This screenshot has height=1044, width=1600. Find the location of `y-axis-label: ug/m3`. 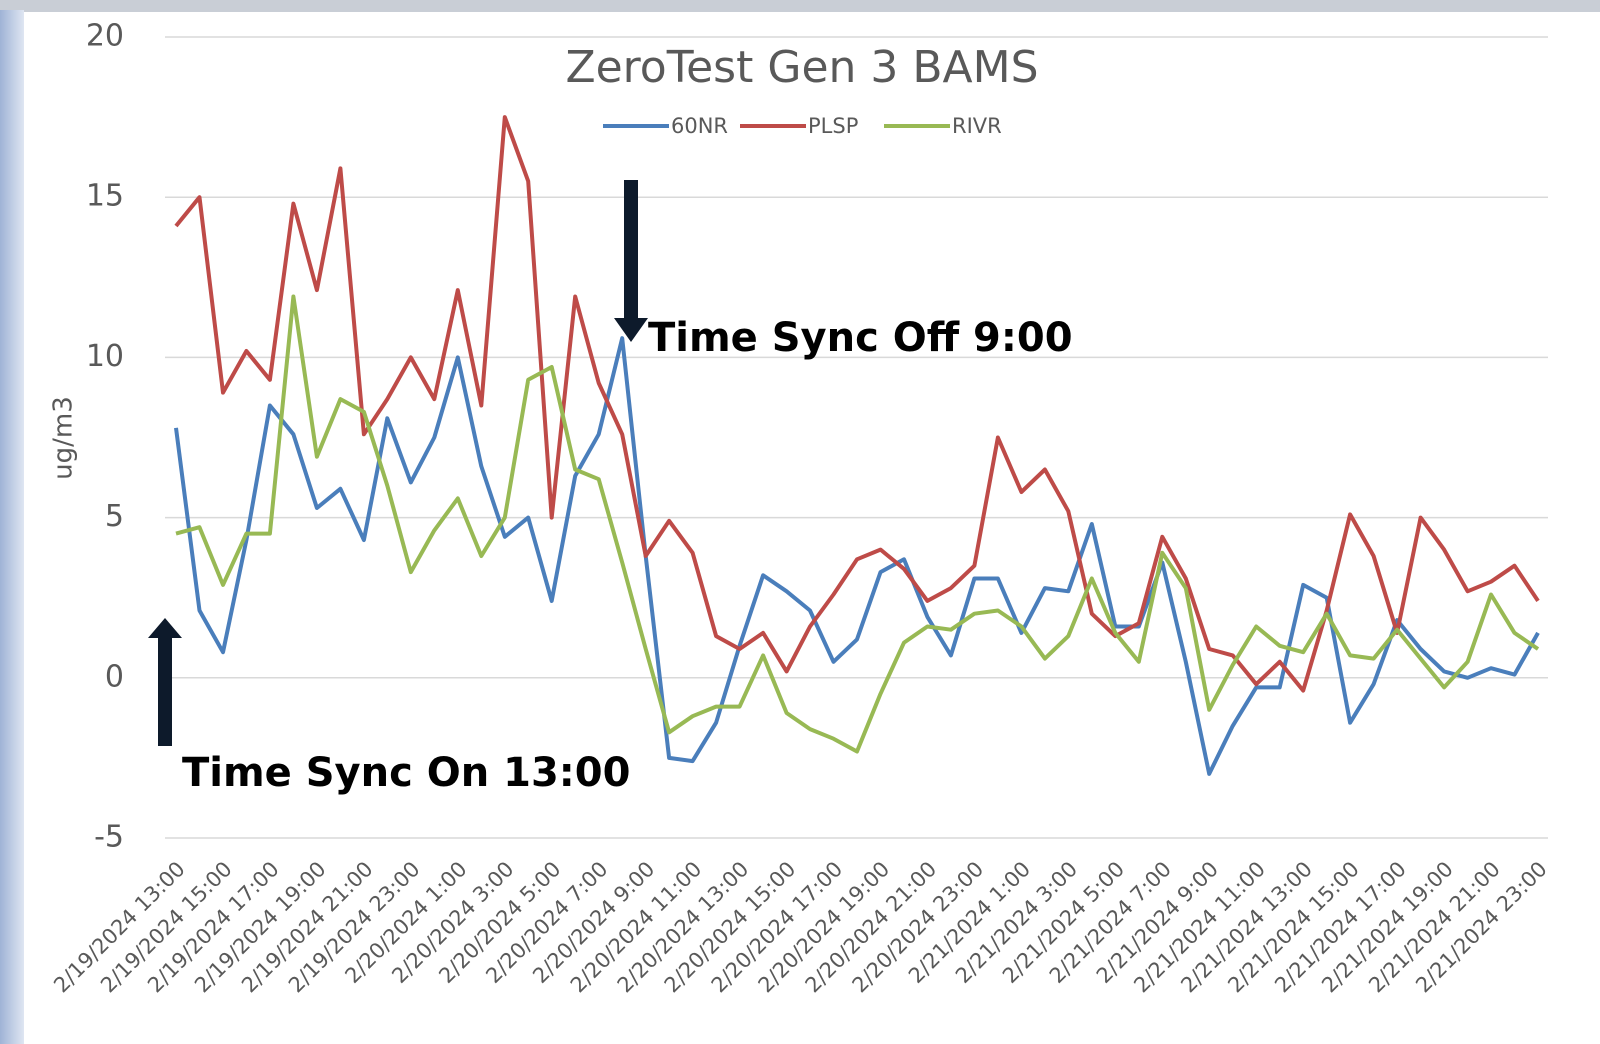

y-axis-label: ug/m3 is located at coordinates (64, 438).